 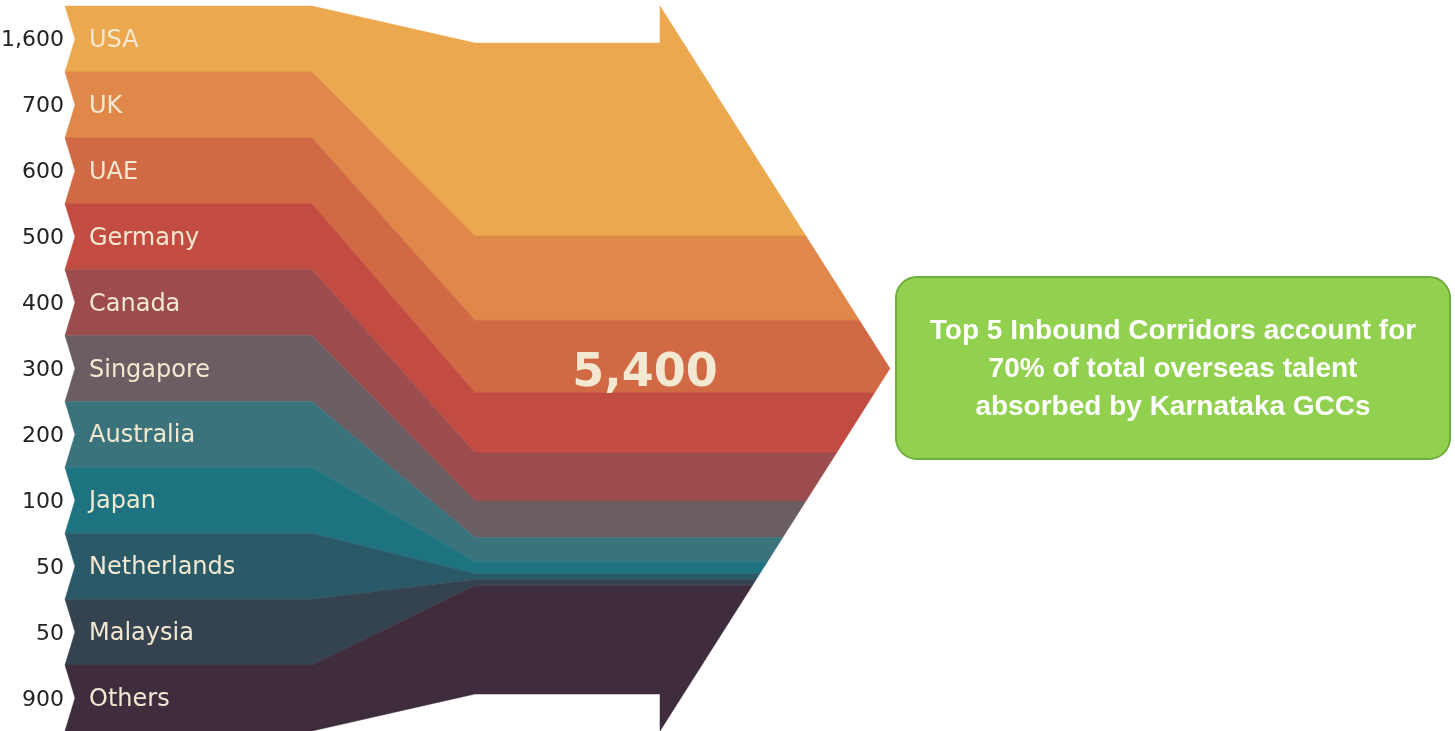 What do you see at coordinates (114, 170) in the screenshot?
I see `category-label: UAE` at bounding box center [114, 170].